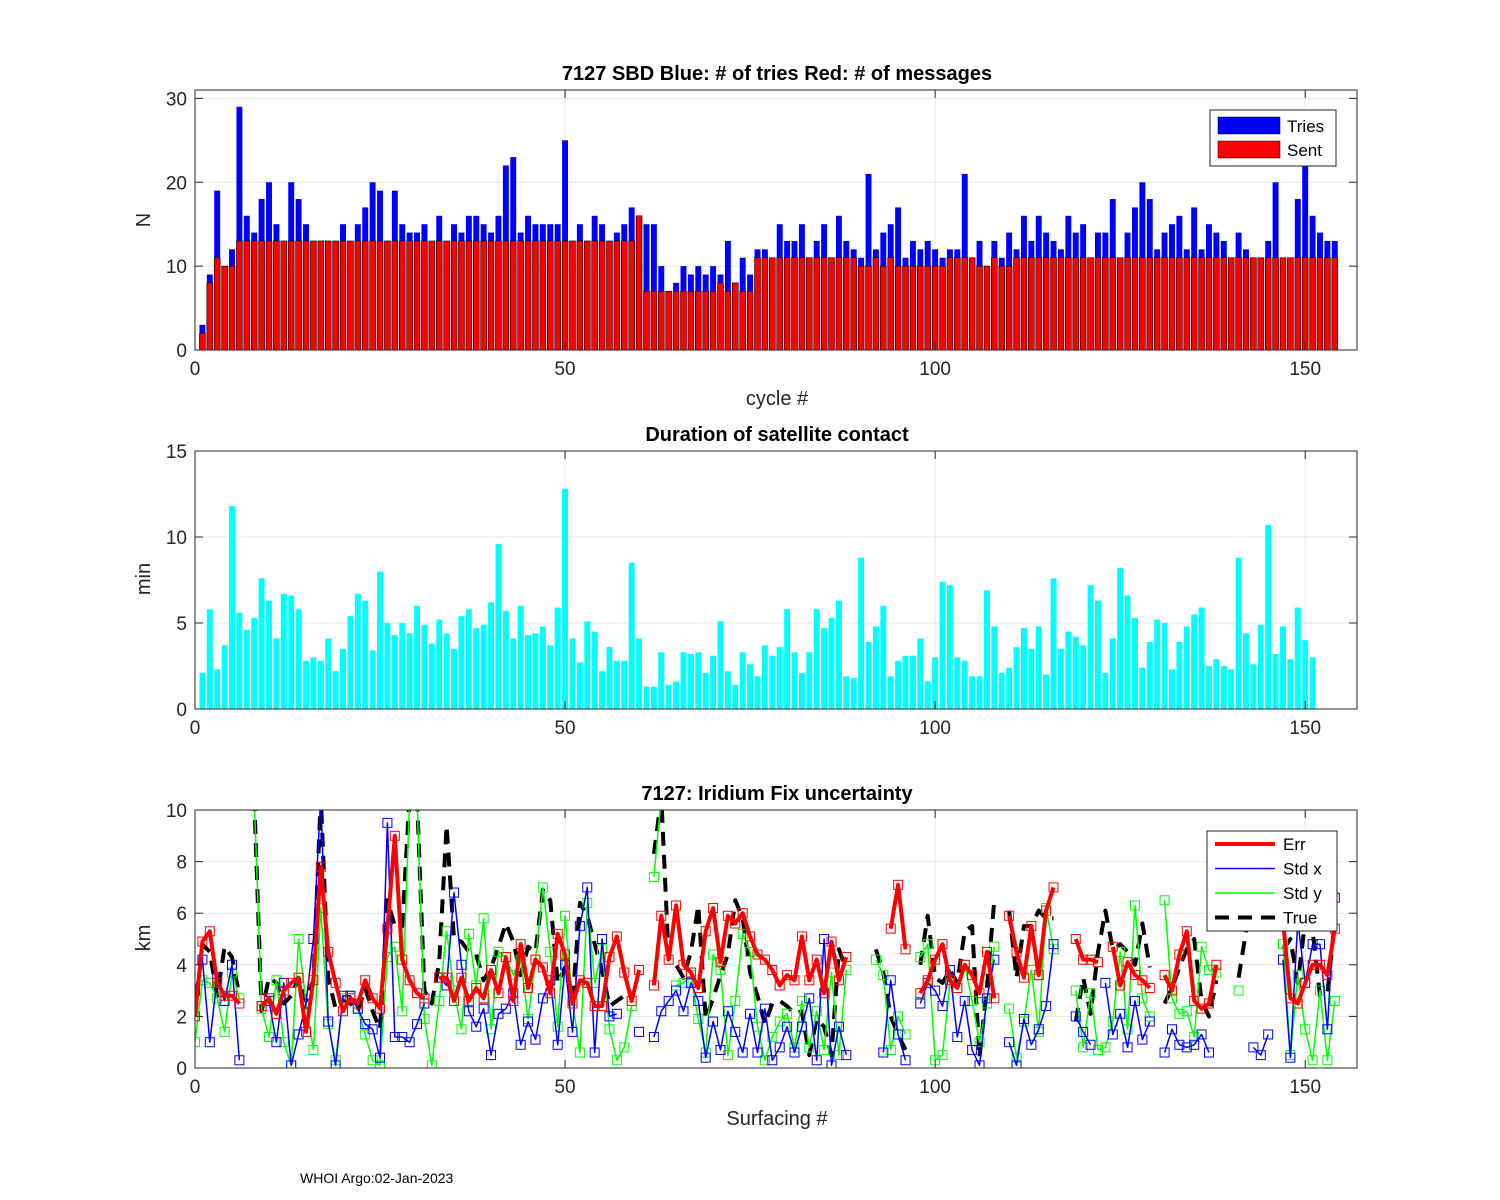  Describe the element at coordinates (181, 1017) in the screenshot. I see `y-tick-label: 2` at that location.